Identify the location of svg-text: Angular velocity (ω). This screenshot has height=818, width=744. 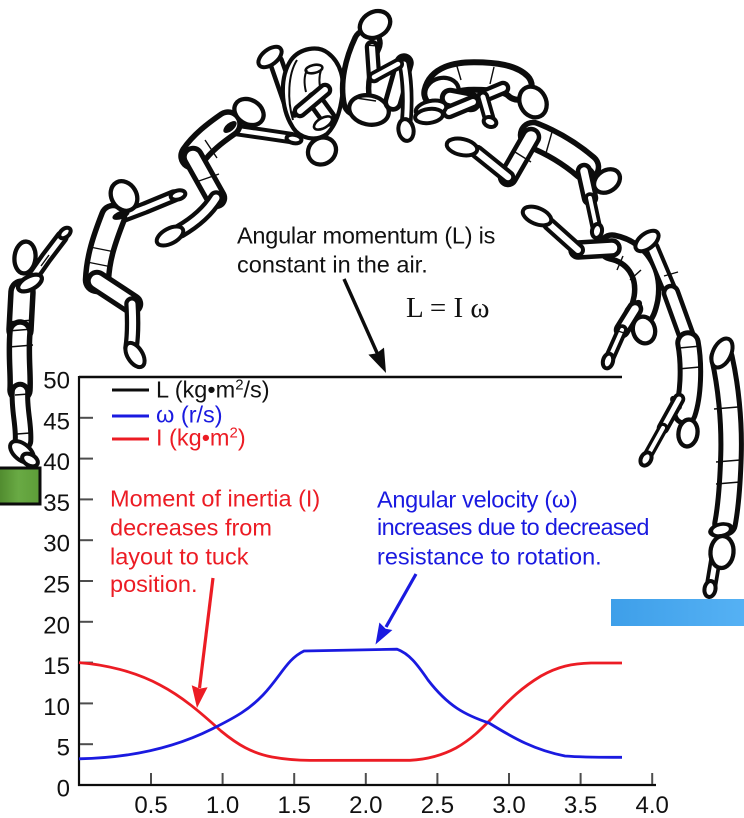
(477, 499).